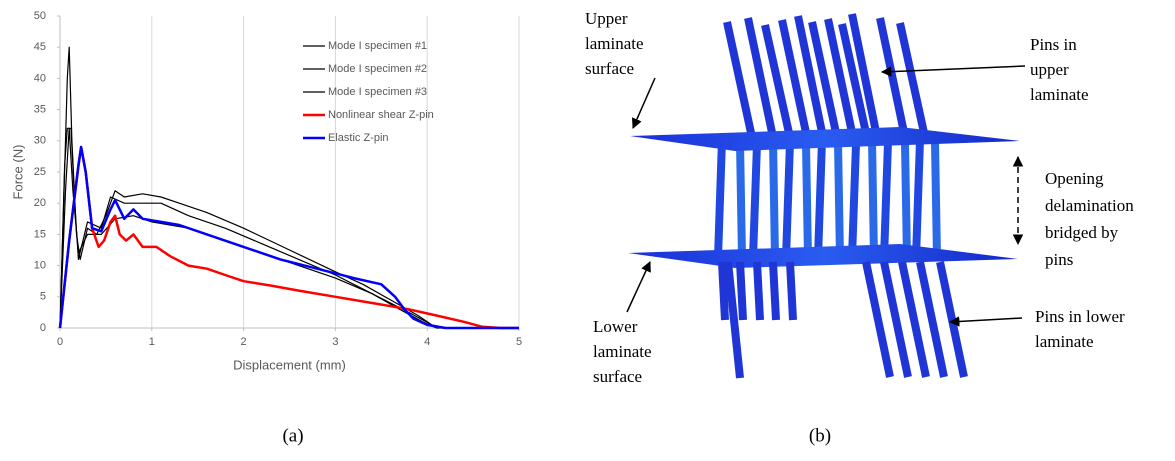 The height and width of the screenshot is (461, 1175). I want to click on y-tick-label: 20, so click(40, 203).